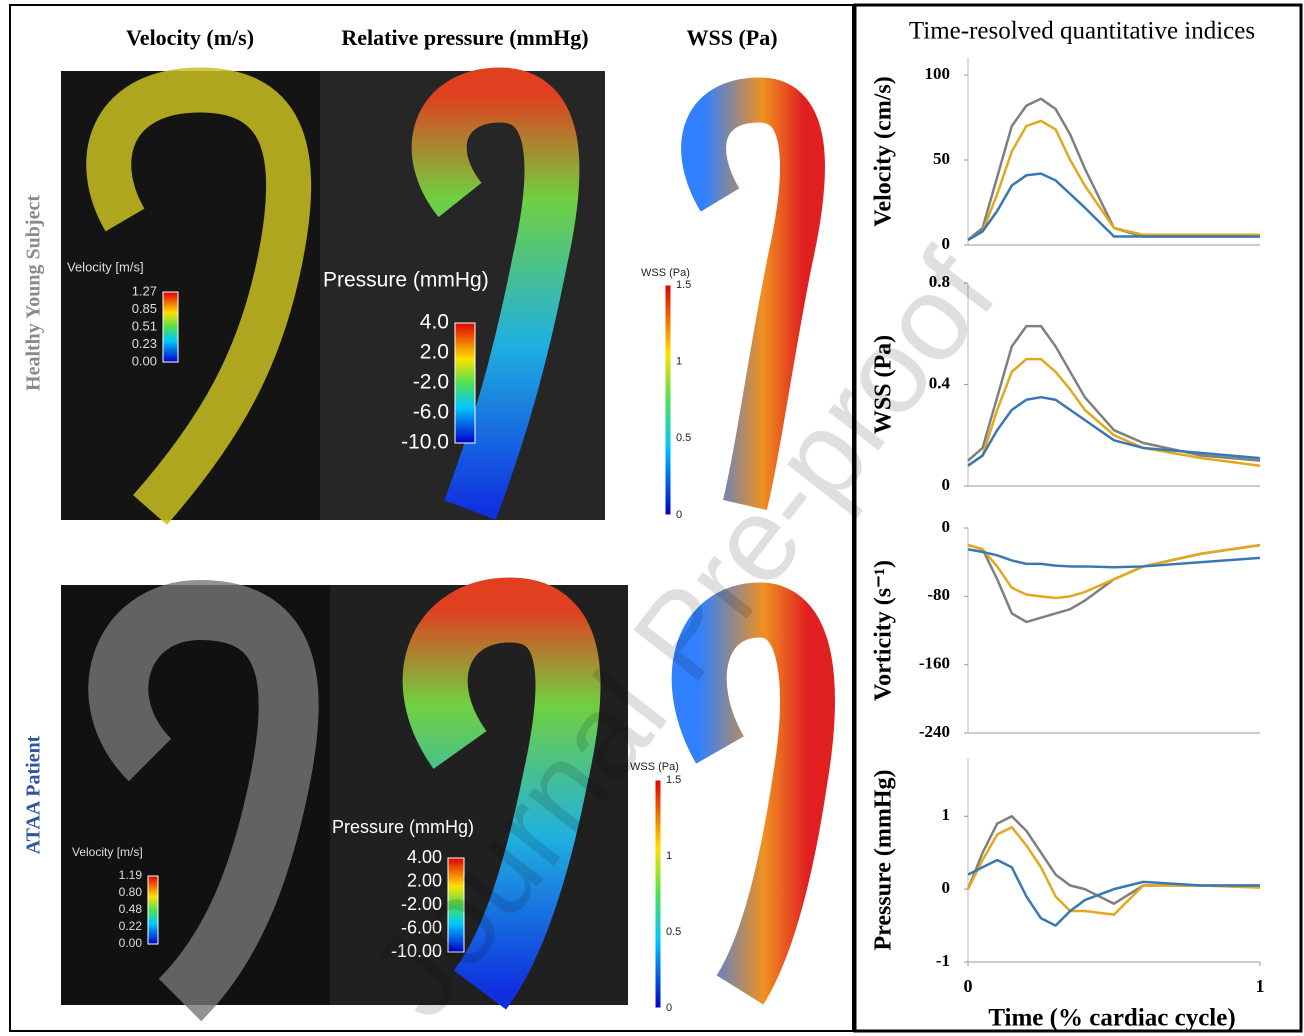 The height and width of the screenshot is (1036, 1304). I want to click on column-header: Velocity (m/s), so click(190, 37).